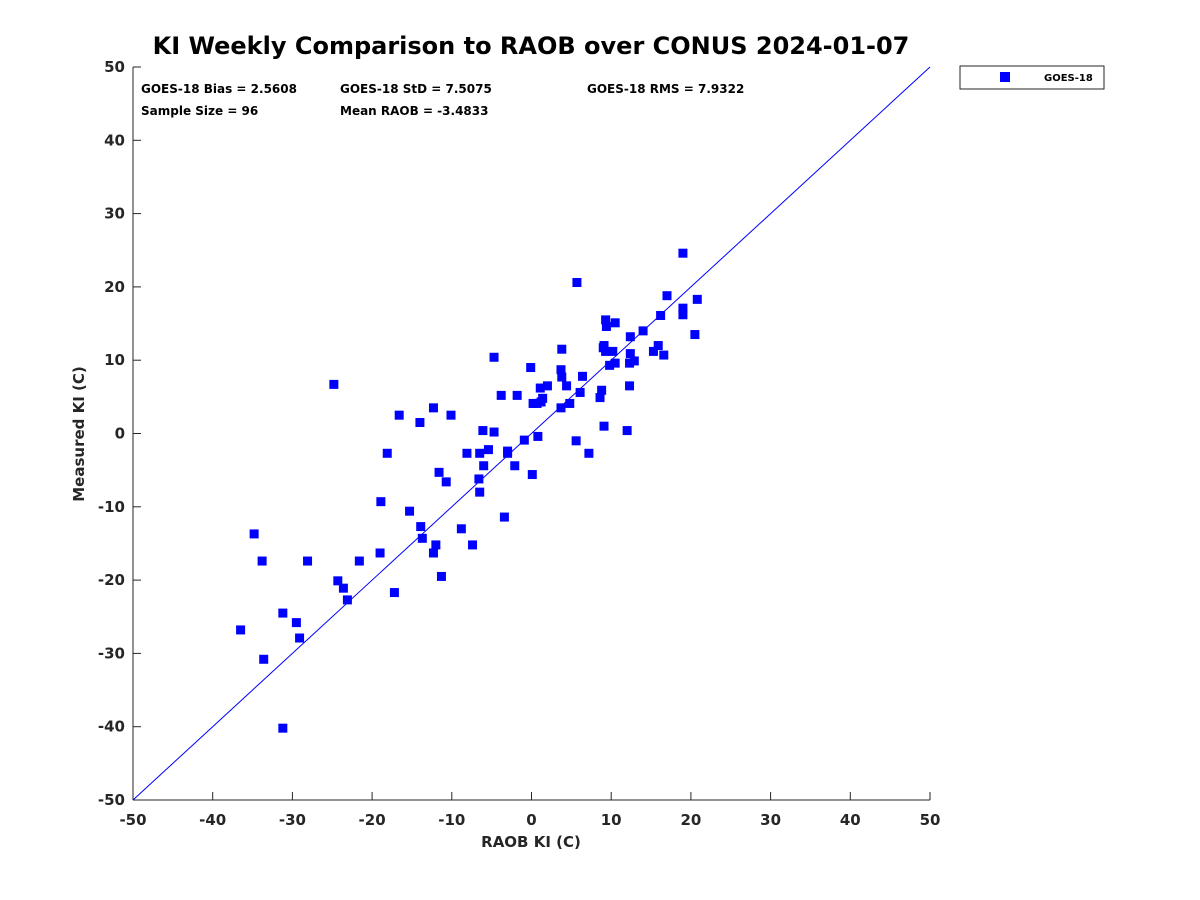 Image resolution: width=1200 pixels, height=900 pixels. I want to click on y-tick-label: 50, so click(114, 67).